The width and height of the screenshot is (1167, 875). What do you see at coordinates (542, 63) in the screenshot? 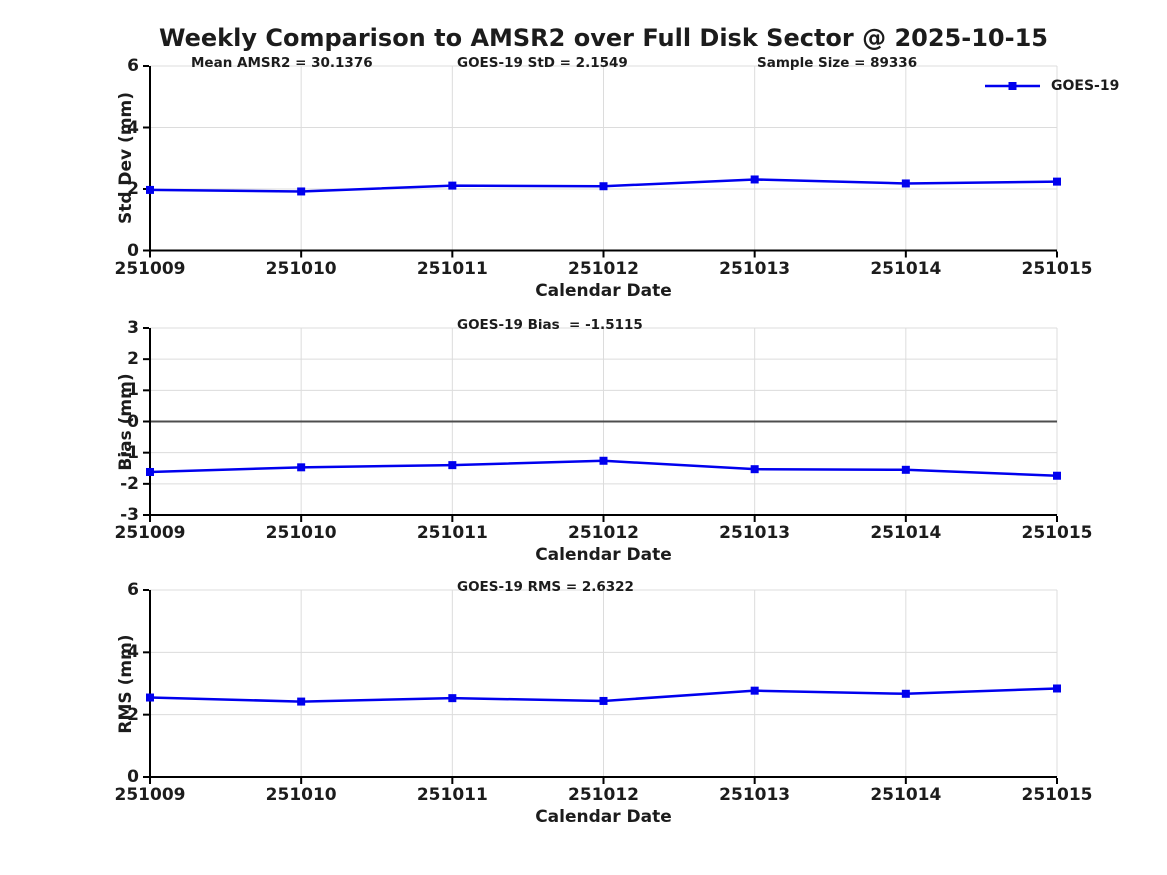
I see `stat-annotation: GOES-19 StD = 2.1549` at bounding box center [542, 63].